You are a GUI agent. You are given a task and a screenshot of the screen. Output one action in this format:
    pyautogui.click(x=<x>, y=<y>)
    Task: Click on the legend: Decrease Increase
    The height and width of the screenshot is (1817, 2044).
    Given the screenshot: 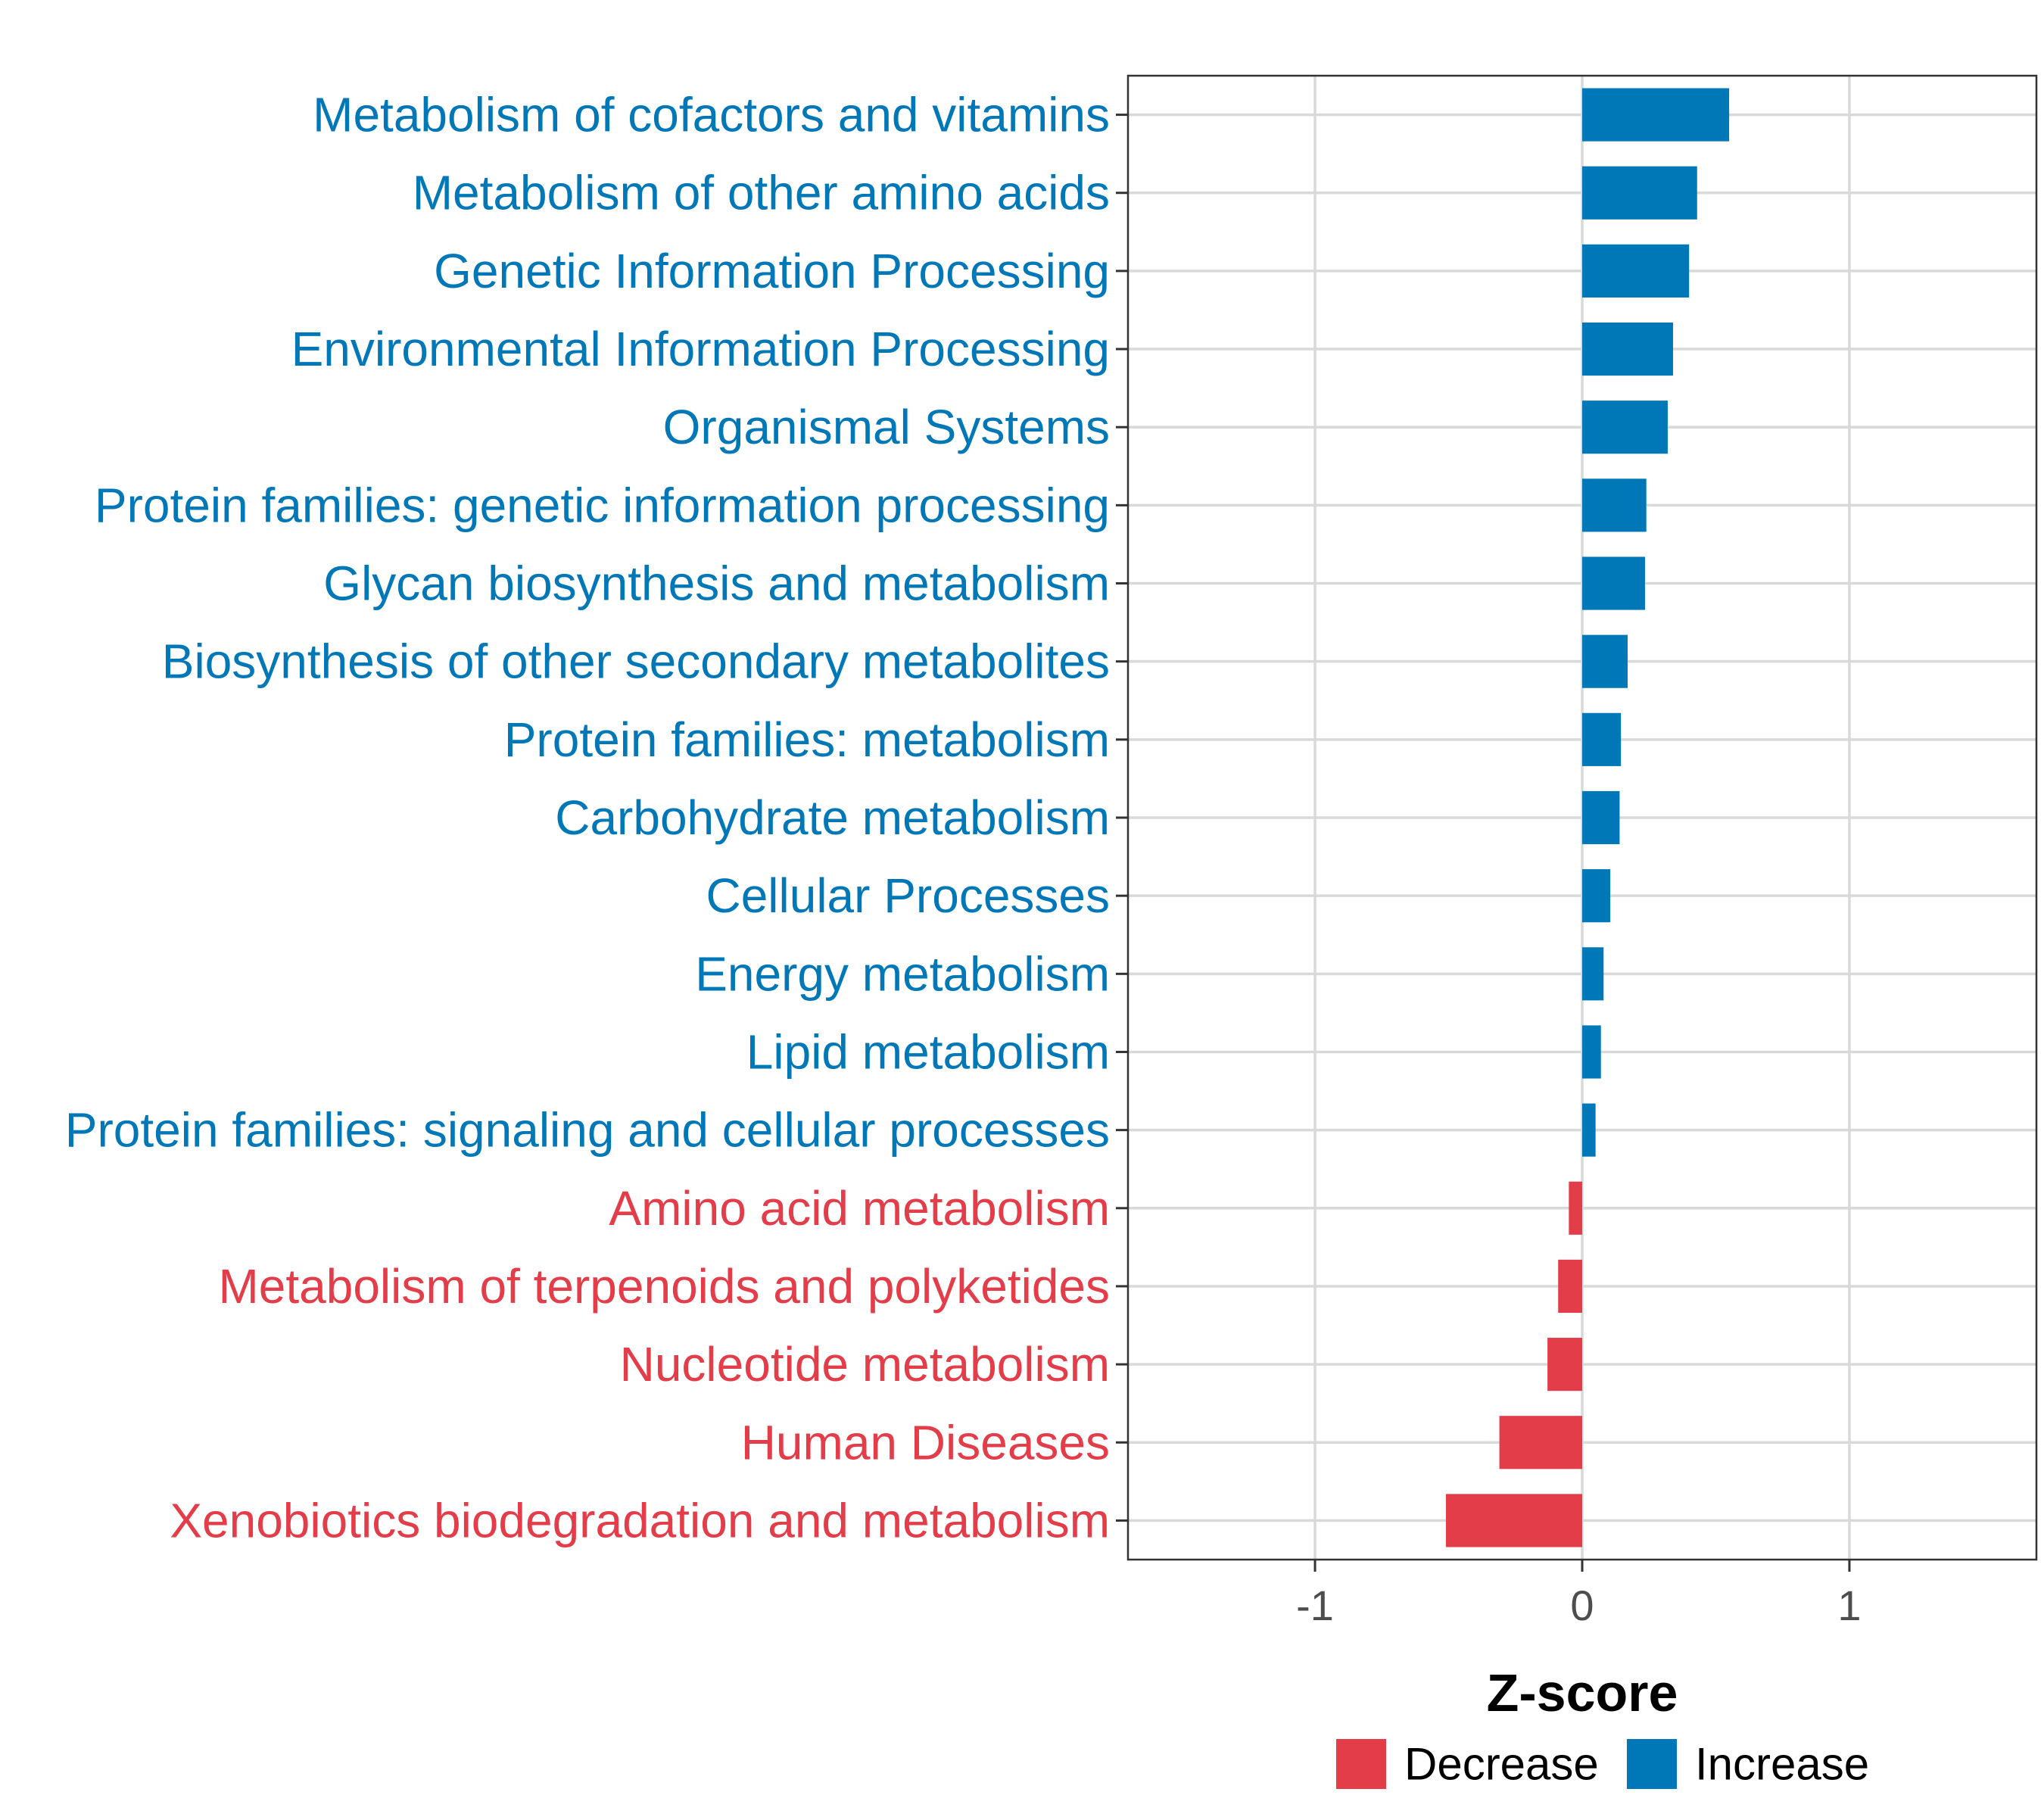 What is the action you would take?
    pyautogui.click(x=1603, y=1764)
    